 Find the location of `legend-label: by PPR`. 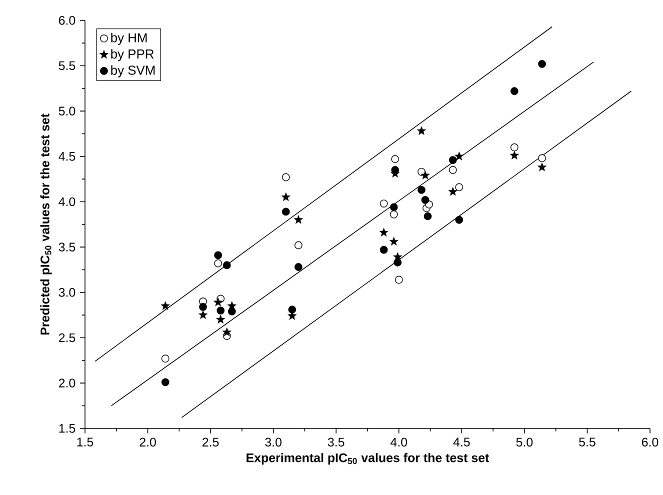

legend-label: by PPR is located at coordinates (132, 55).